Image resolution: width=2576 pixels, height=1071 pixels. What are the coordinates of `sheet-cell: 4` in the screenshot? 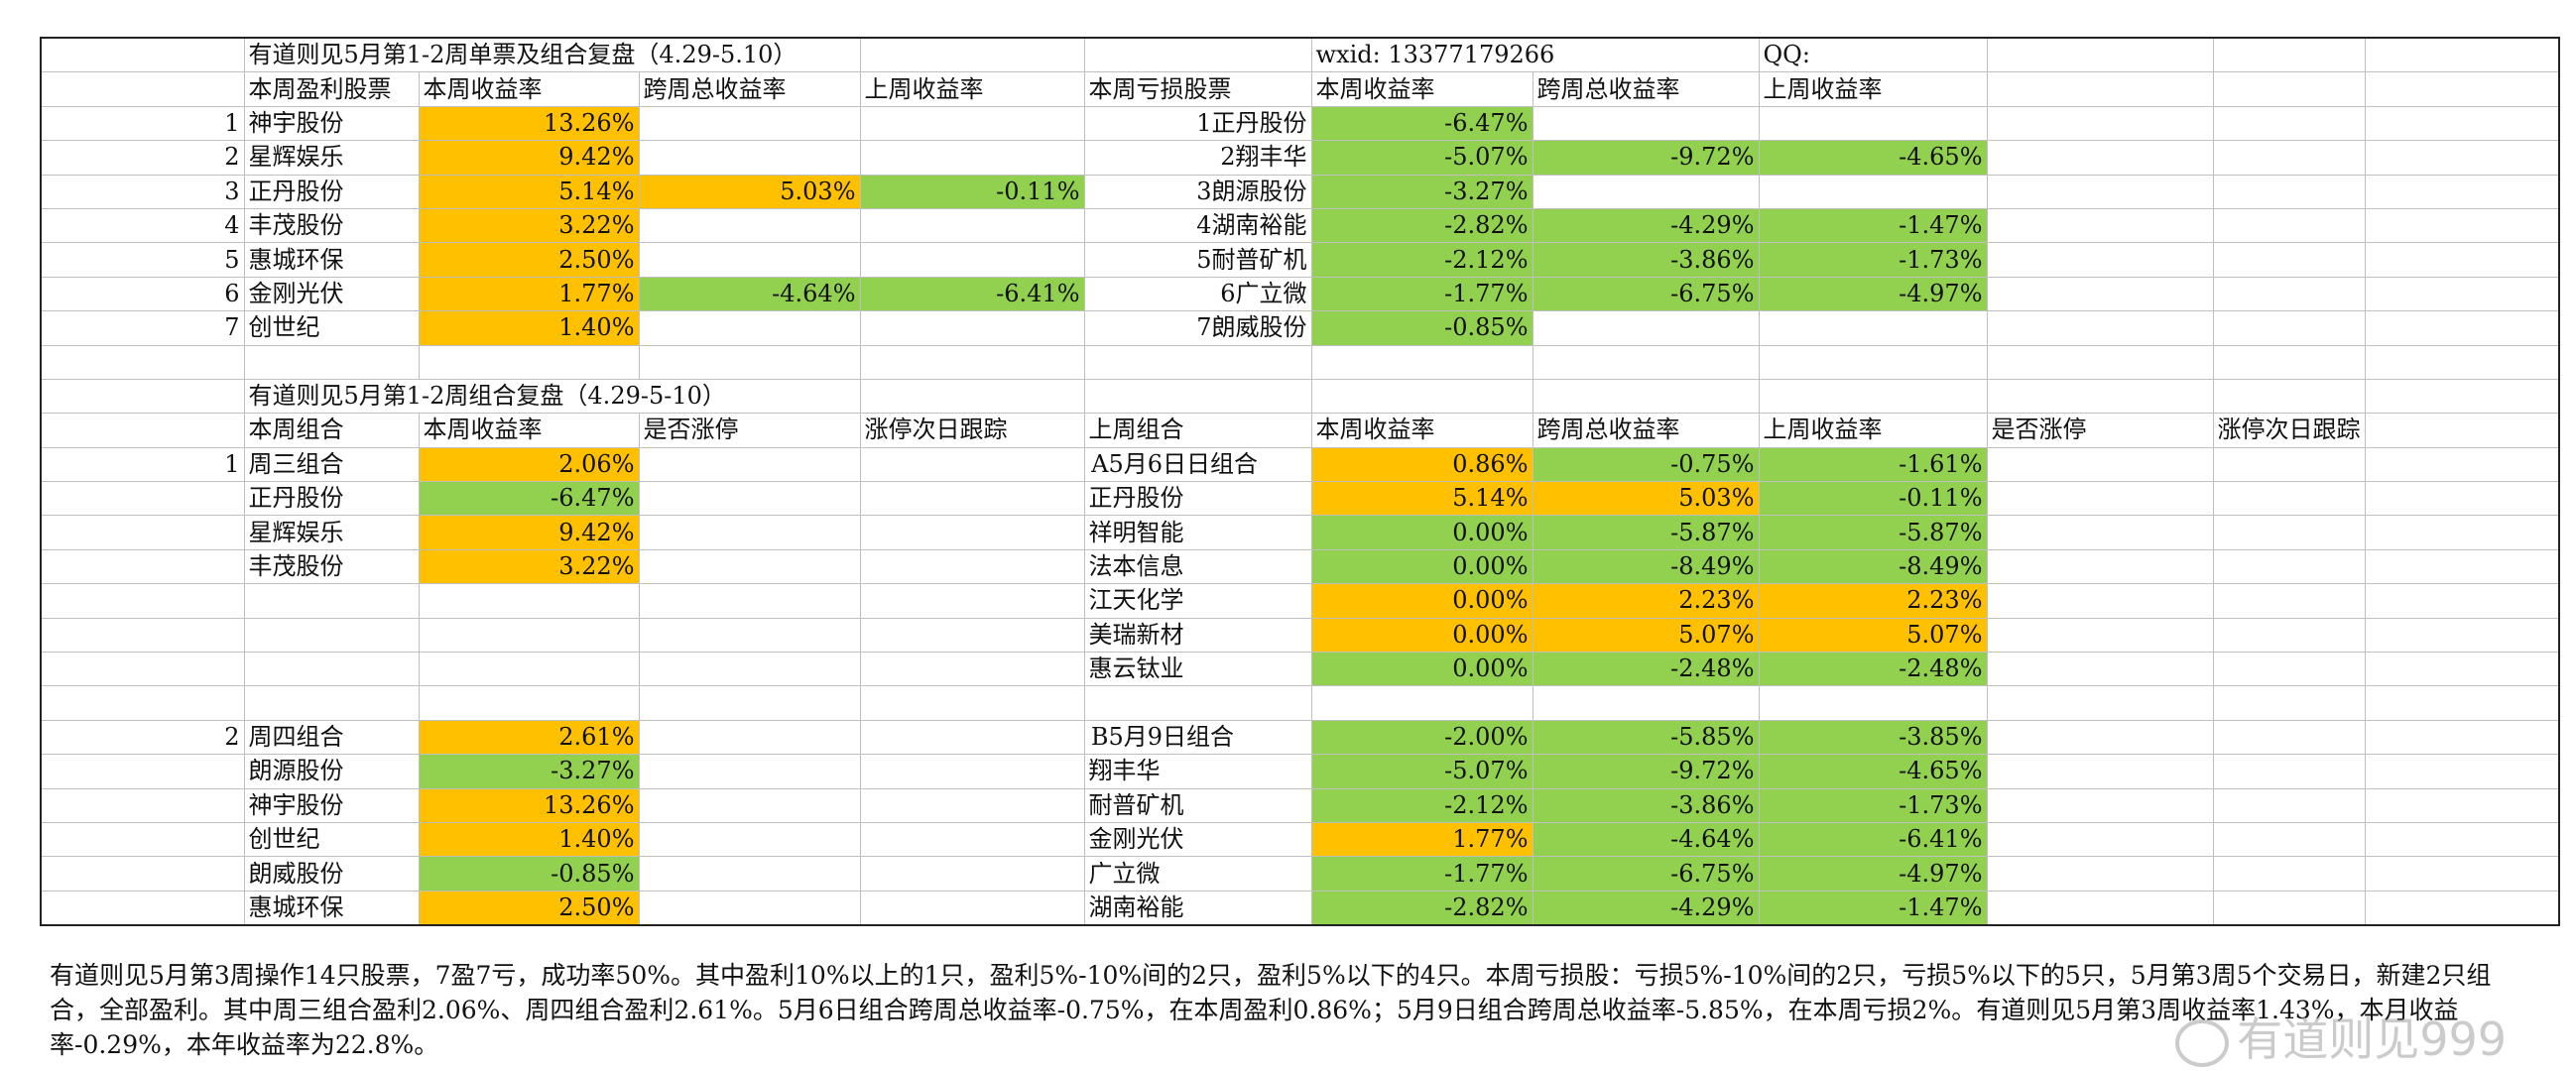 It's located at (142, 225).